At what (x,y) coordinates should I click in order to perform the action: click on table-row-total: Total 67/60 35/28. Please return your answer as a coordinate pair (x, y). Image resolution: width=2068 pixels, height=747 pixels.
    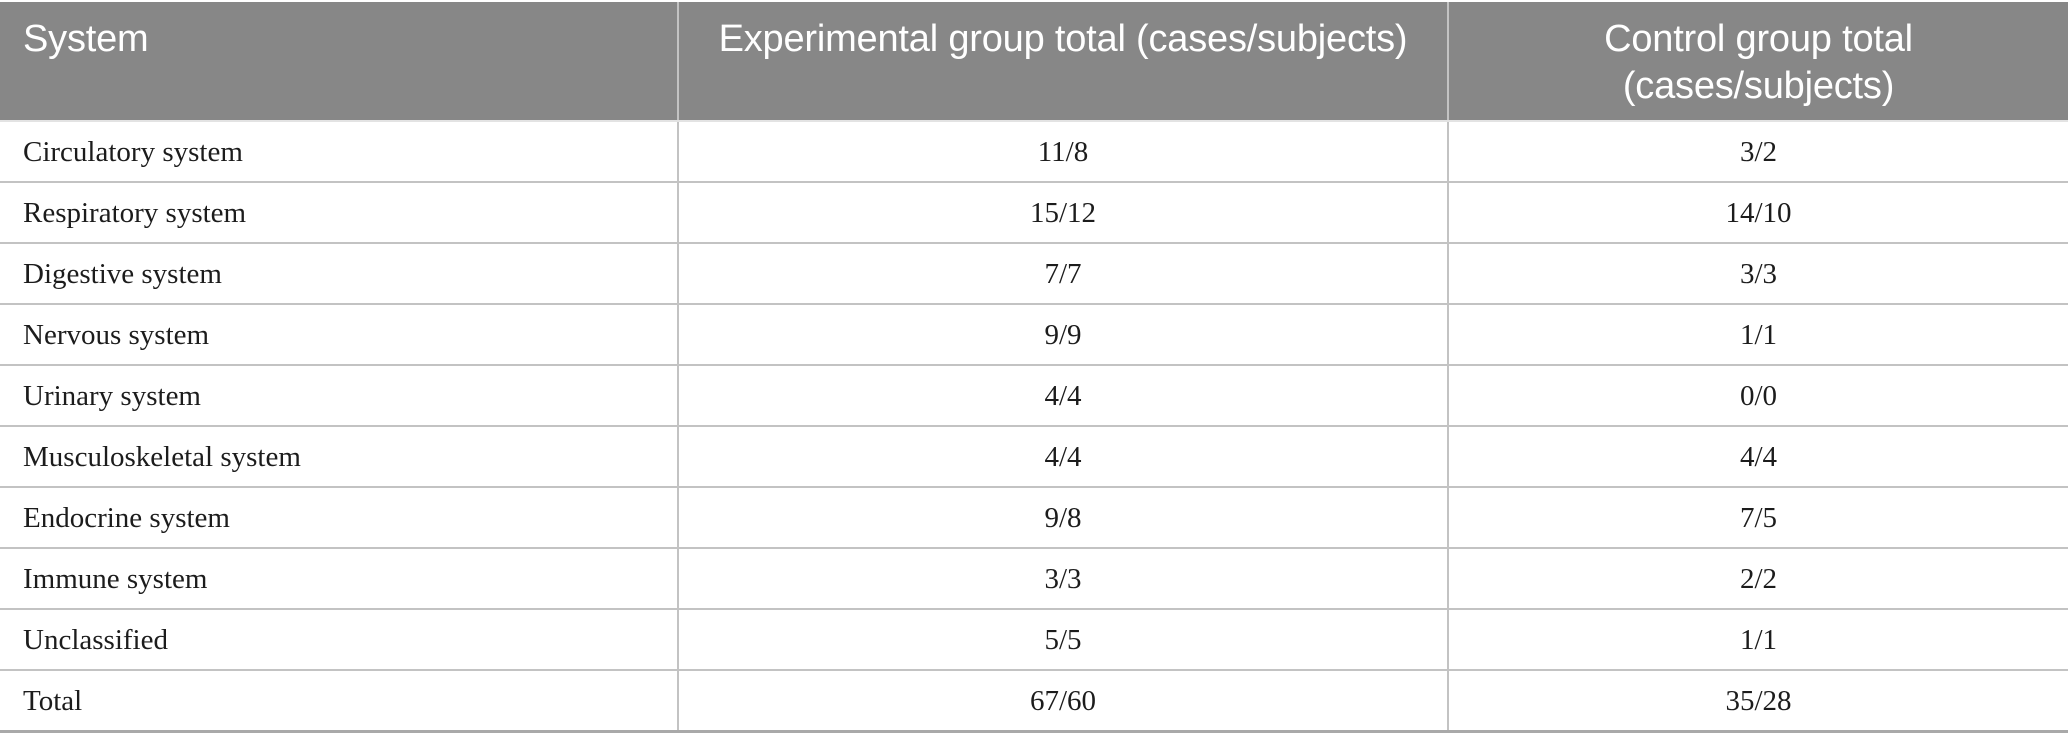
    Looking at the image, I should click on (1034, 701).